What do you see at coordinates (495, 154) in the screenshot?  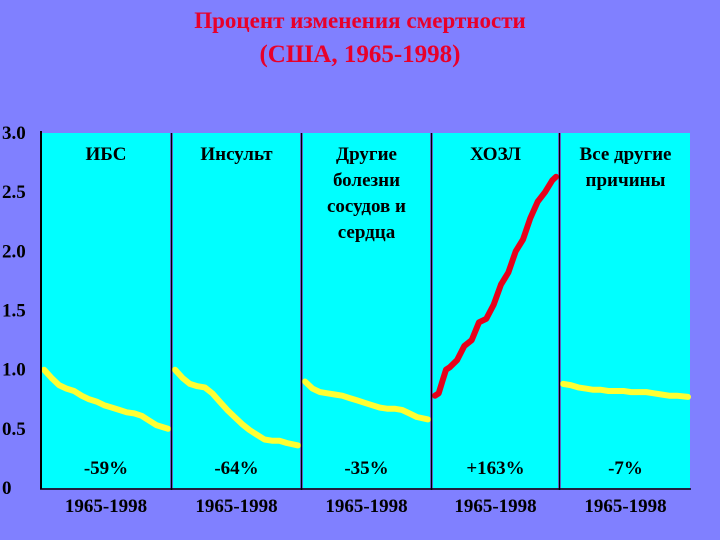 I see `panel-title: ХОЗЛ` at bounding box center [495, 154].